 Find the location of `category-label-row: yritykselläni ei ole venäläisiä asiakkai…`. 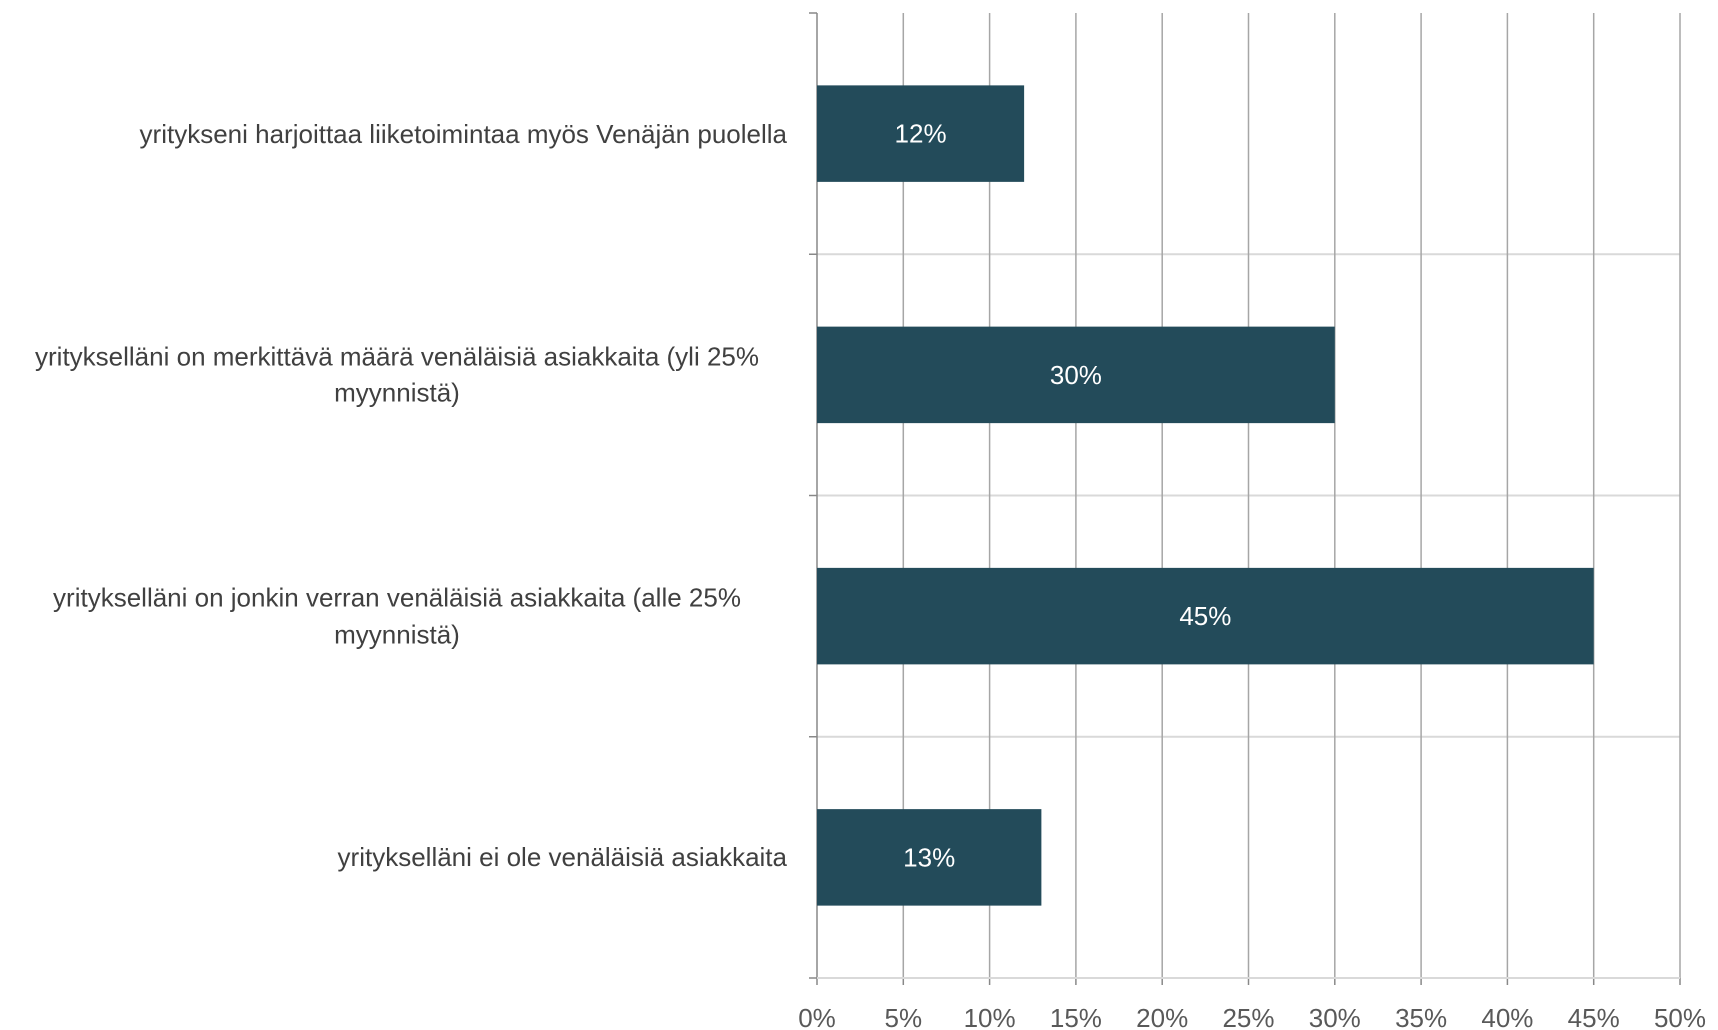

category-label-row: yritykselläni ei ole venäläisiä asiakkai… is located at coordinates (393, 857).